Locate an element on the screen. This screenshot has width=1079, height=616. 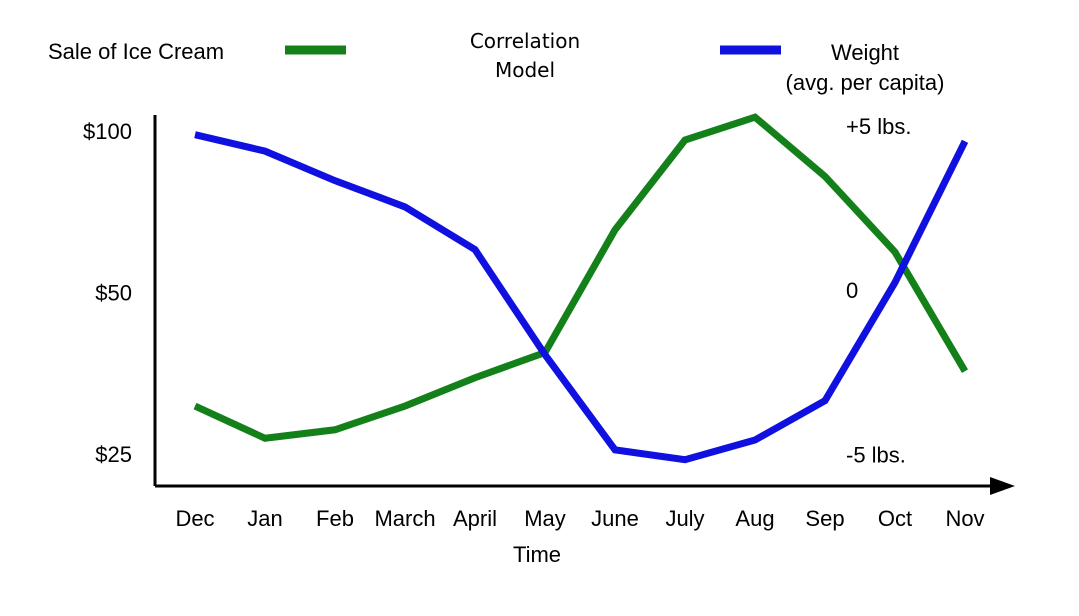
x-tick-label: April is located at coordinates (475, 518).